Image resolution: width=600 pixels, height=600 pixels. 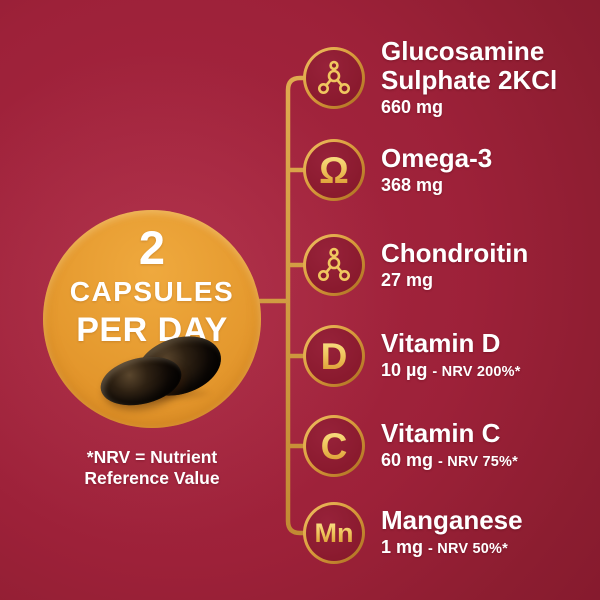 What do you see at coordinates (407, 459) in the screenshot?
I see `amount-value: 60 mg` at bounding box center [407, 459].